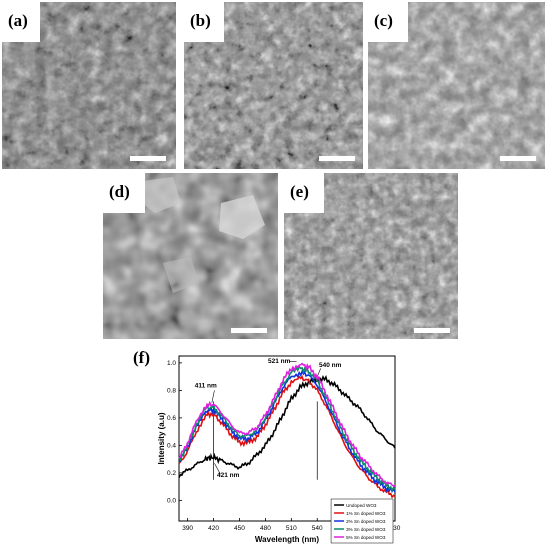 The width and height of the screenshot is (547, 551). I want to click on y-tick-label: 0.4, so click(171, 446).